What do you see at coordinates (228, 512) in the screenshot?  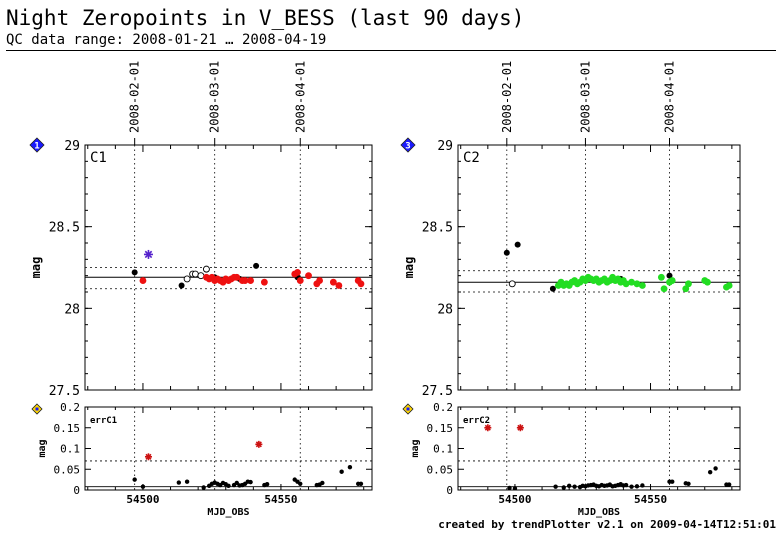 I see `x-axis-label: MJD_OBS` at bounding box center [228, 512].